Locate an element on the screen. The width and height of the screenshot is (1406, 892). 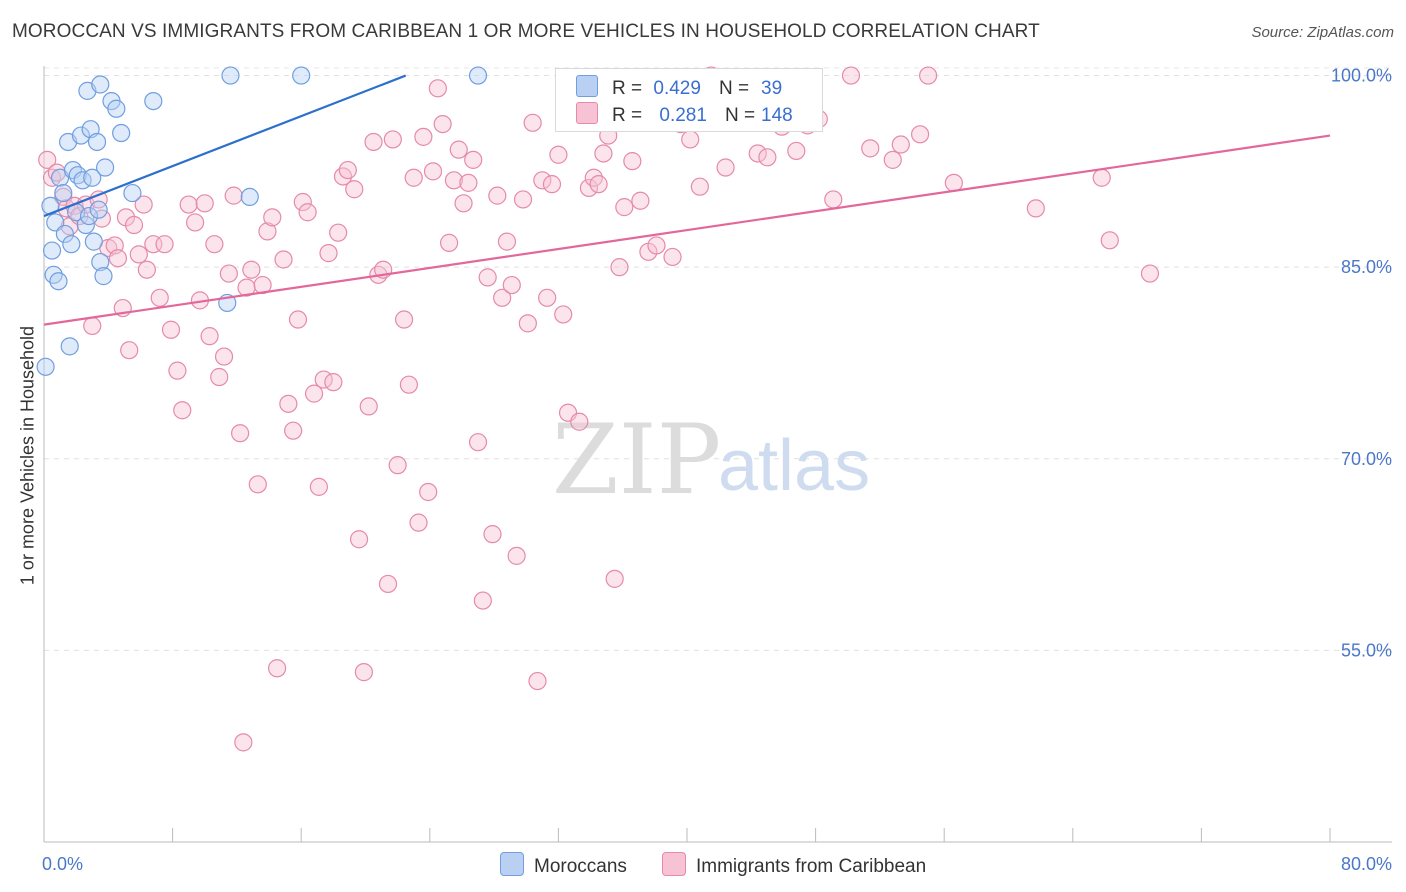
legend-row-moroccans: R = 0.429 N = 39 is located at coordinates (679, 88).